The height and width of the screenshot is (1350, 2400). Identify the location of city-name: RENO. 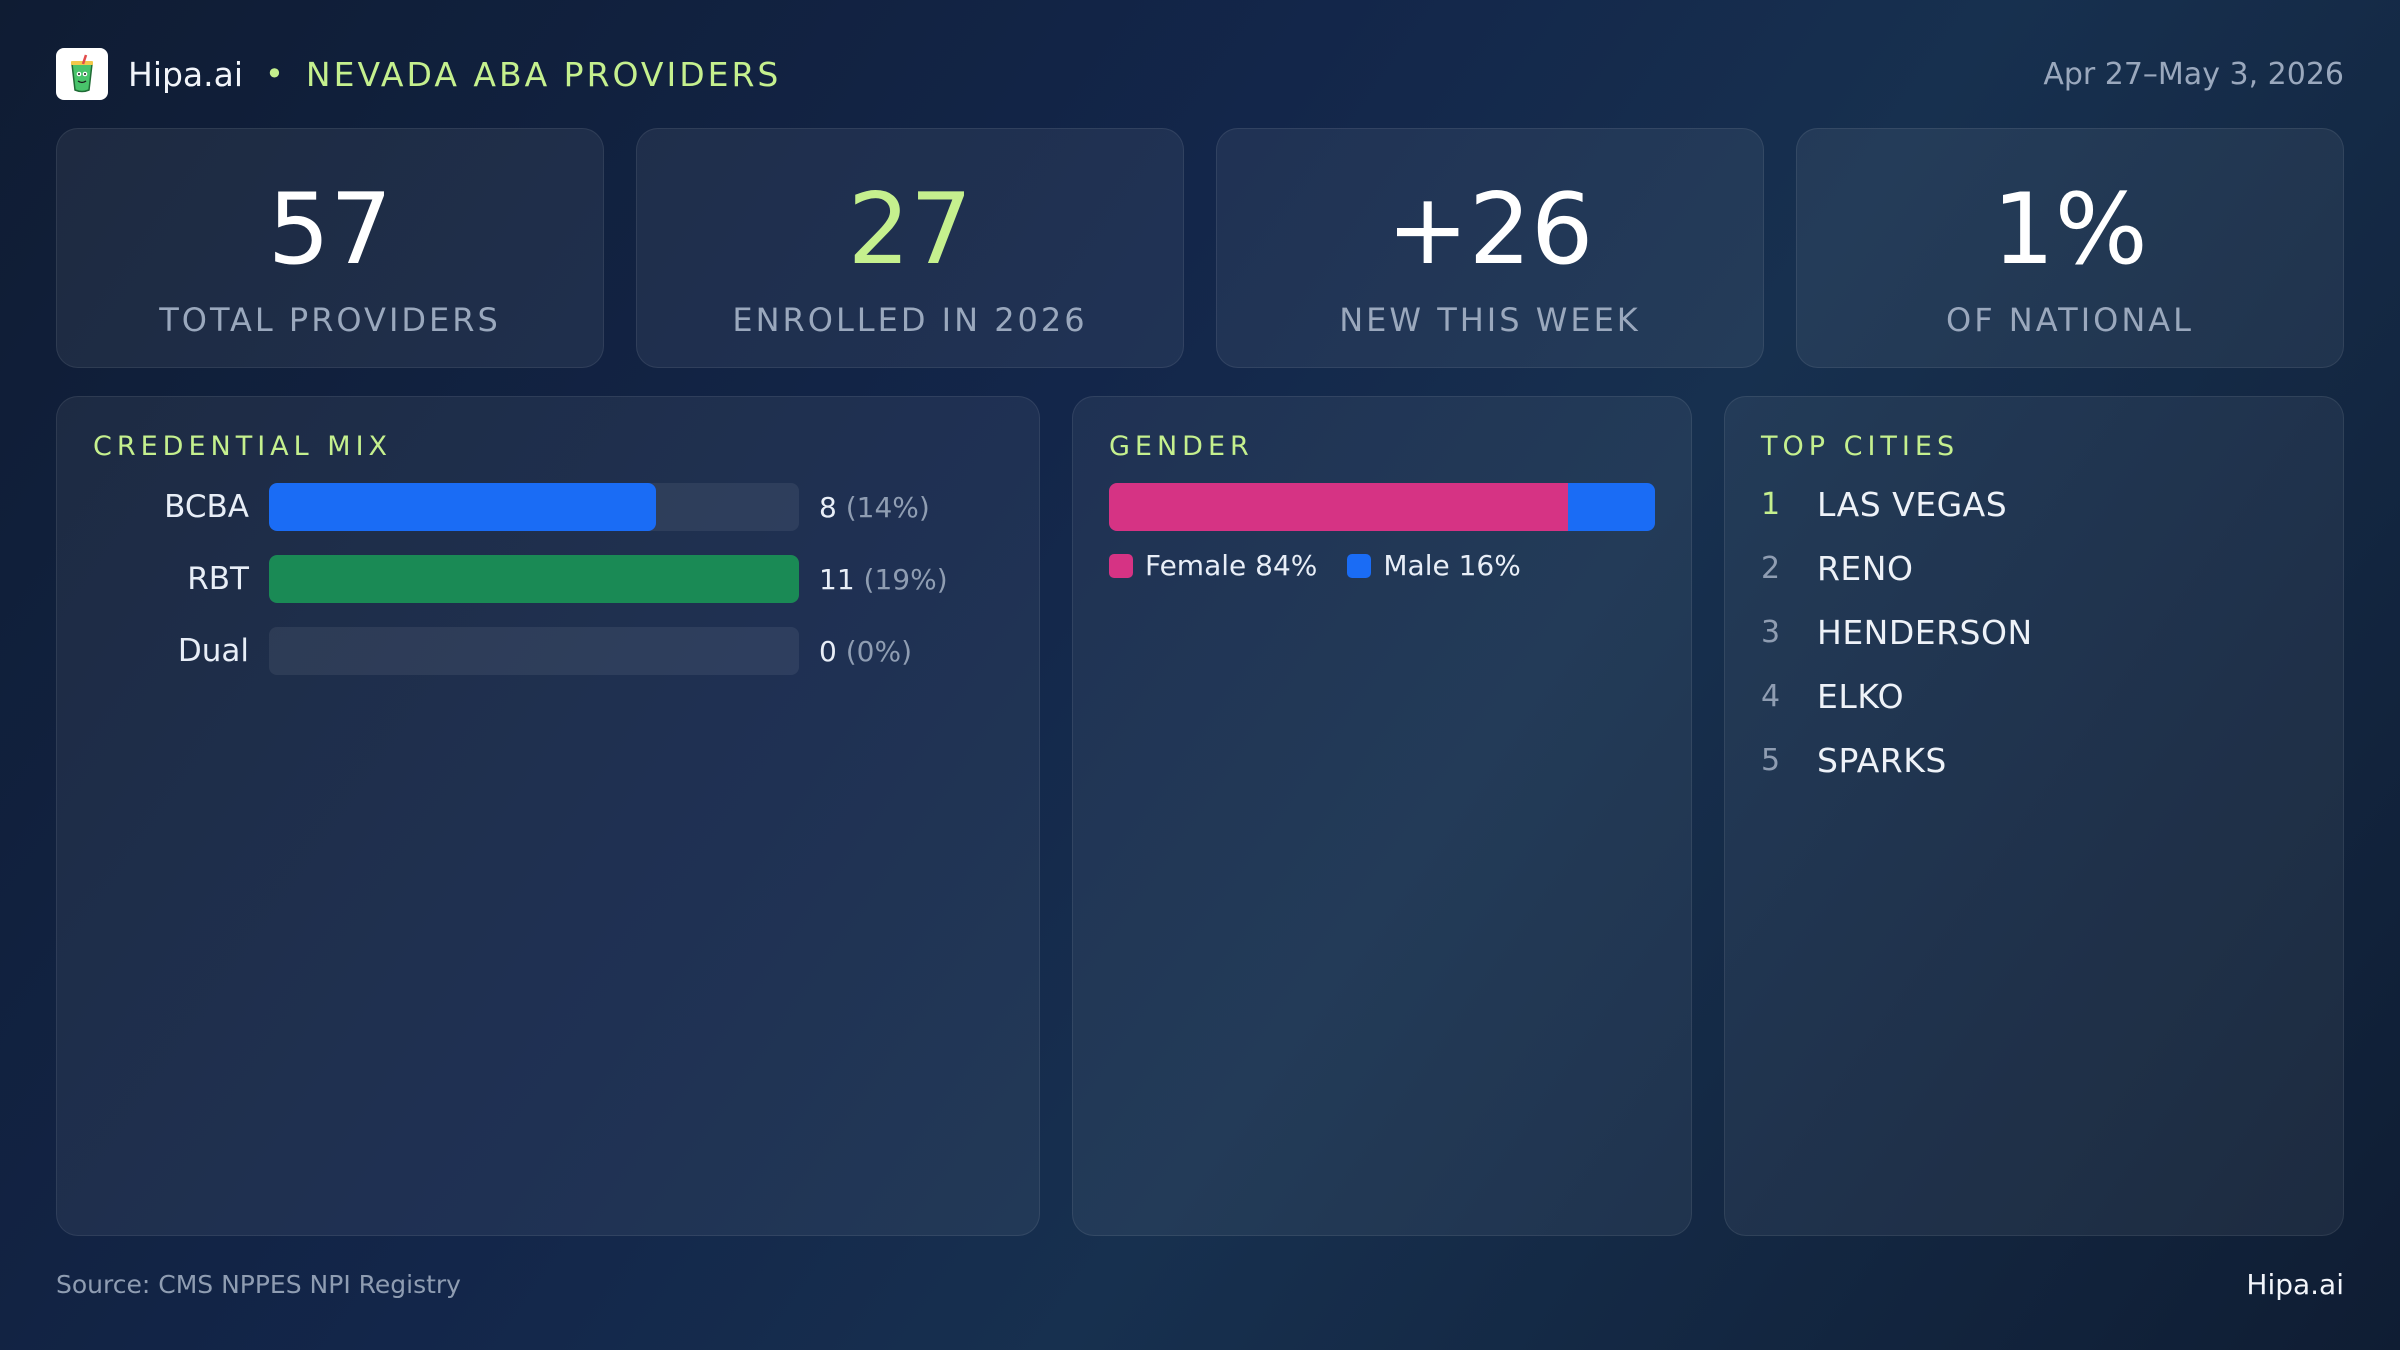
(1865, 568).